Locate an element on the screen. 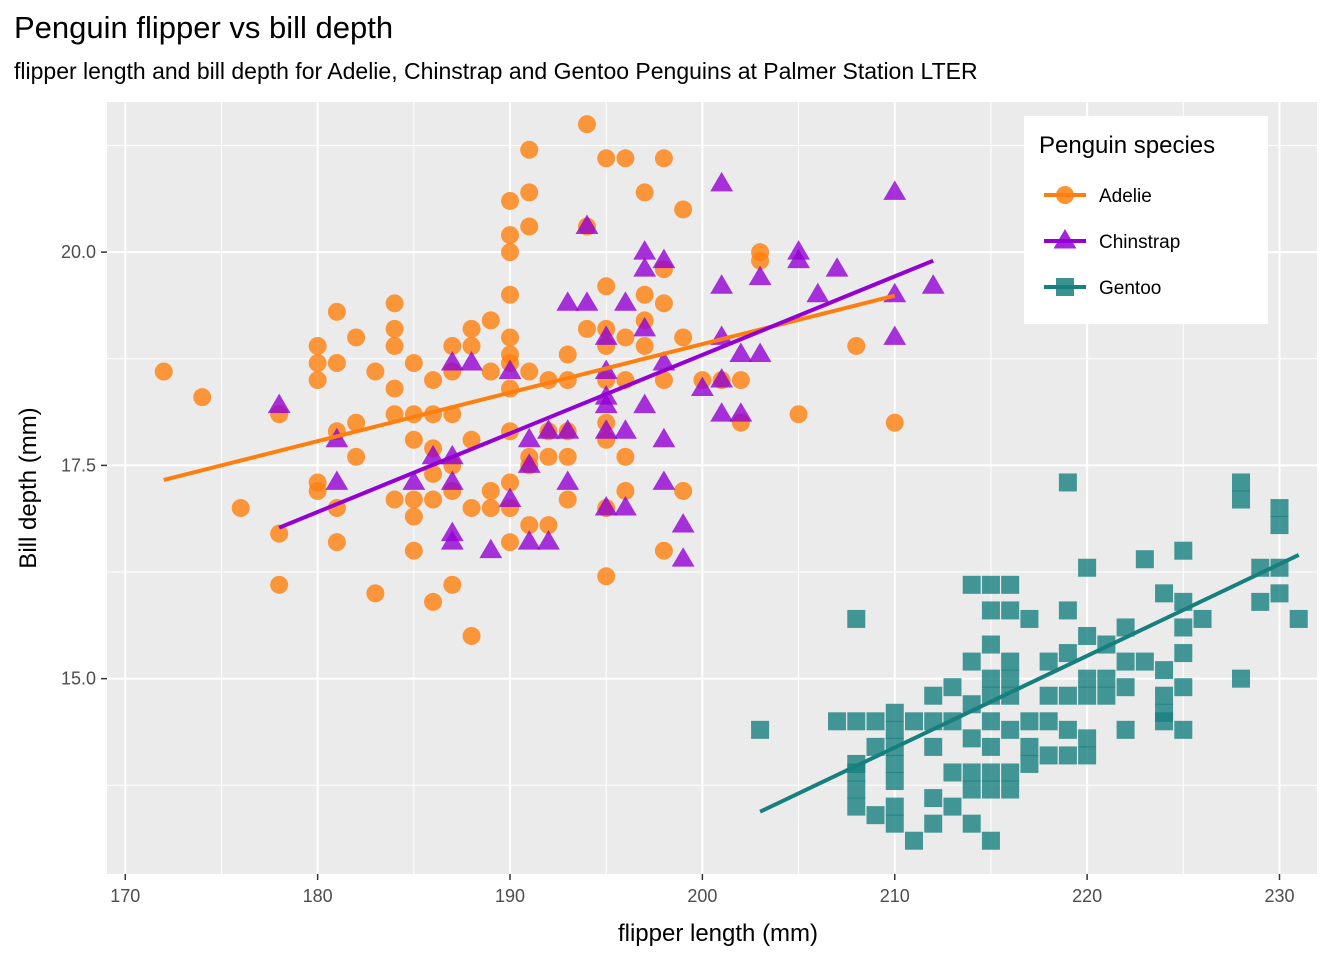 The image size is (1344, 960). x-tick-label: 210 is located at coordinates (895, 896).